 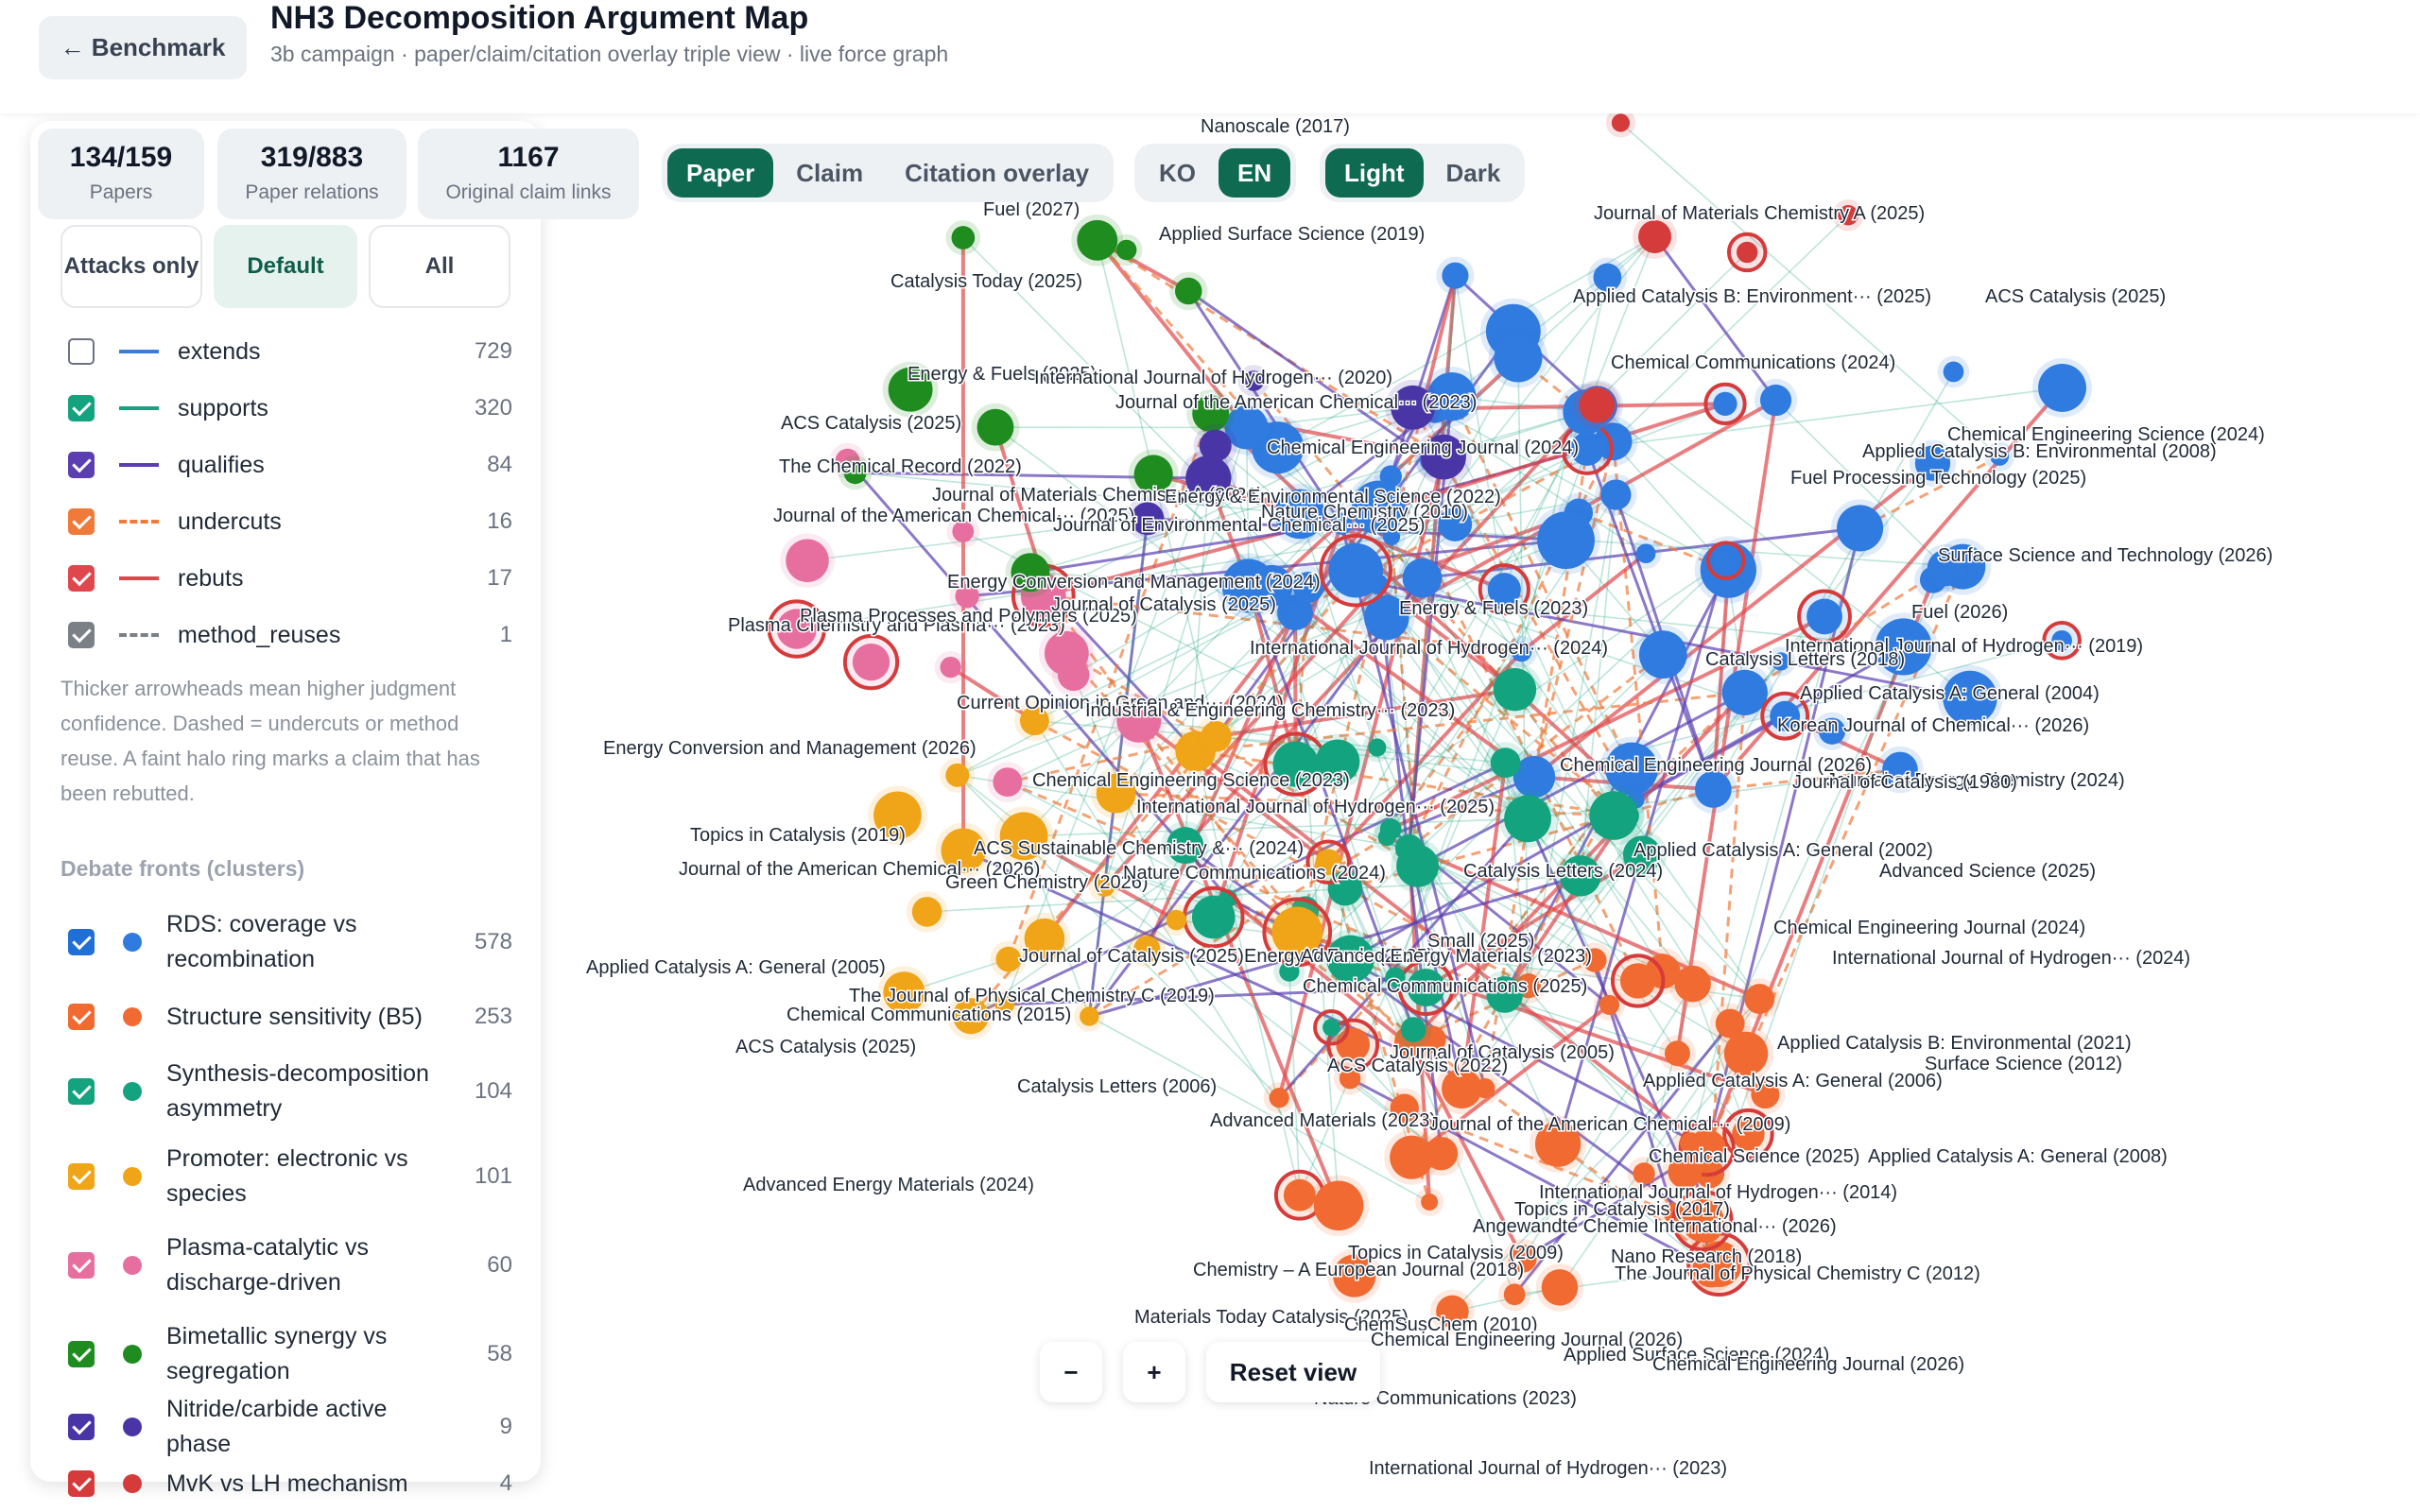 What do you see at coordinates (1293, 1372) in the screenshot?
I see `reset-view-button: Reset view` at bounding box center [1293, 1372].